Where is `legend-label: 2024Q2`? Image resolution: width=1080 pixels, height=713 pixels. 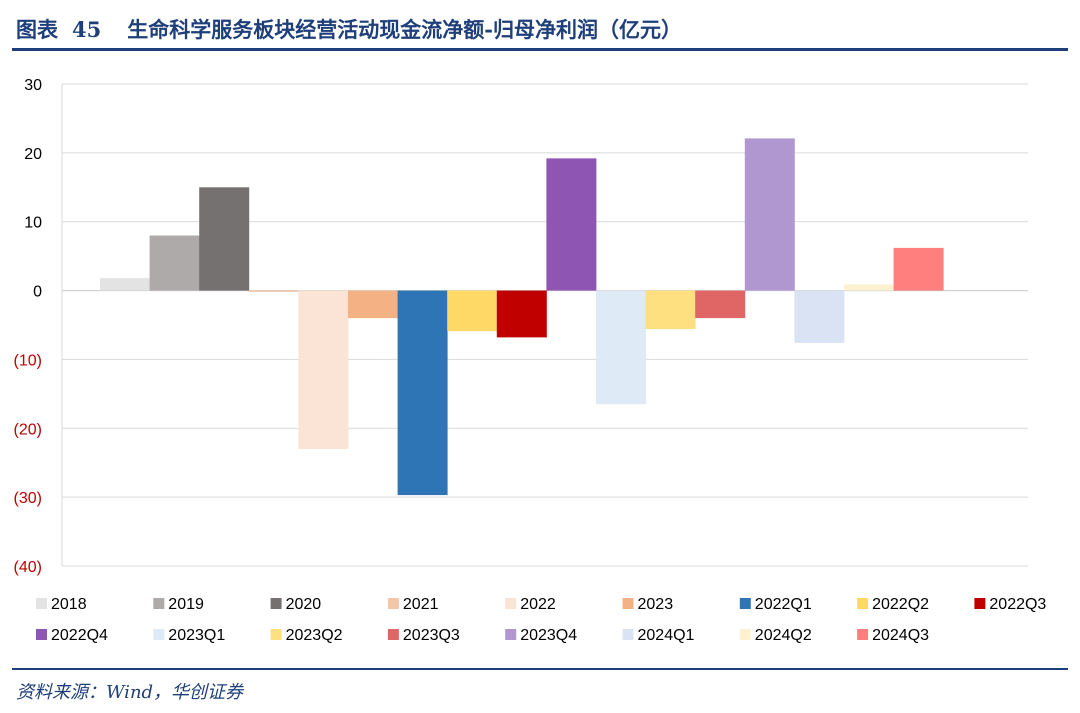
legend-label: 2024Q2 is located at coordinates (783, 635).